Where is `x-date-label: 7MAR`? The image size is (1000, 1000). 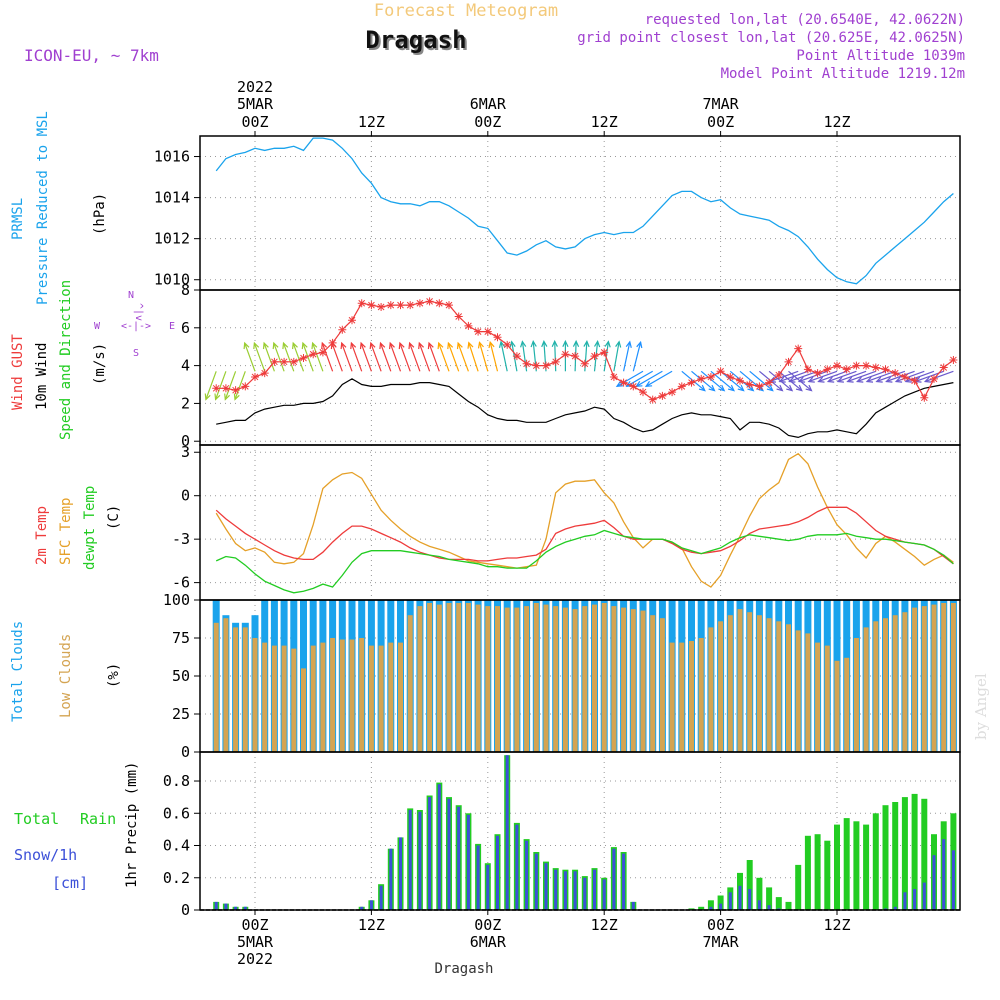
x-date-label: 7MAR is located at coordinates (721, 942).